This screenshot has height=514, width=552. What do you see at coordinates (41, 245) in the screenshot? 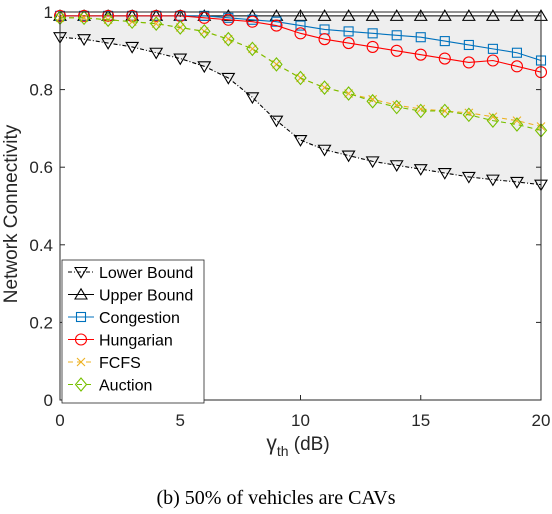
I see `y-tick-label: 0.4` at bounding box center [41, 245].